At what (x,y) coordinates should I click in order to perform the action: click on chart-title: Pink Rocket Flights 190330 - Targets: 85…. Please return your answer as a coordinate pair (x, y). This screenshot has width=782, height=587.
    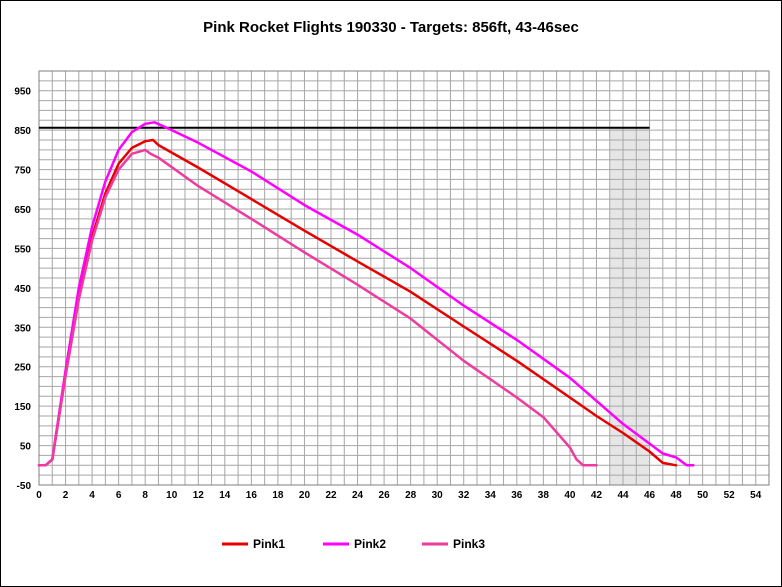
    Looking at the image, I should click on (391, 27).